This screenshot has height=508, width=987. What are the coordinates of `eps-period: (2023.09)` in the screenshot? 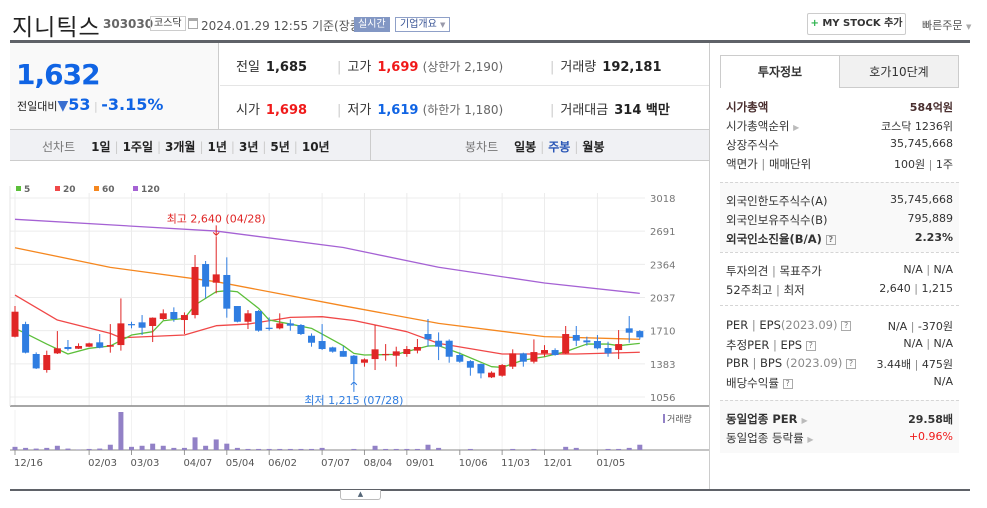 It's located at (809, 325).